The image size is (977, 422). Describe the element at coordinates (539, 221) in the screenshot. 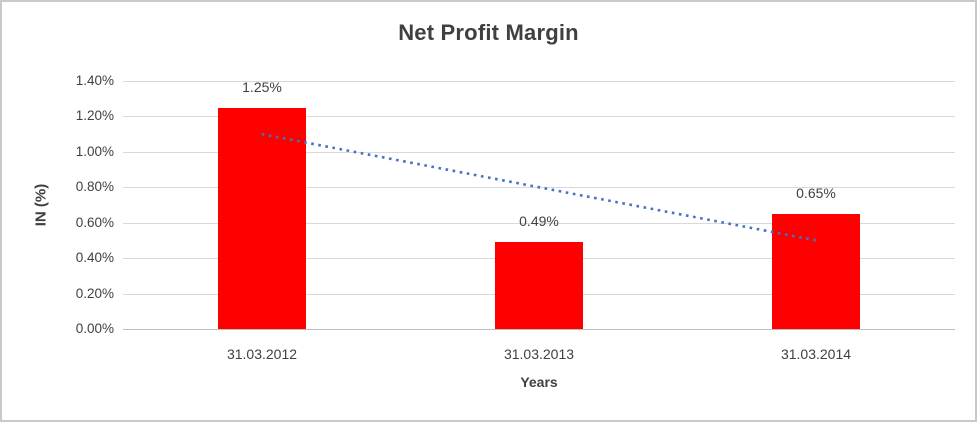

I see `data-label: 0.49%` at that location.